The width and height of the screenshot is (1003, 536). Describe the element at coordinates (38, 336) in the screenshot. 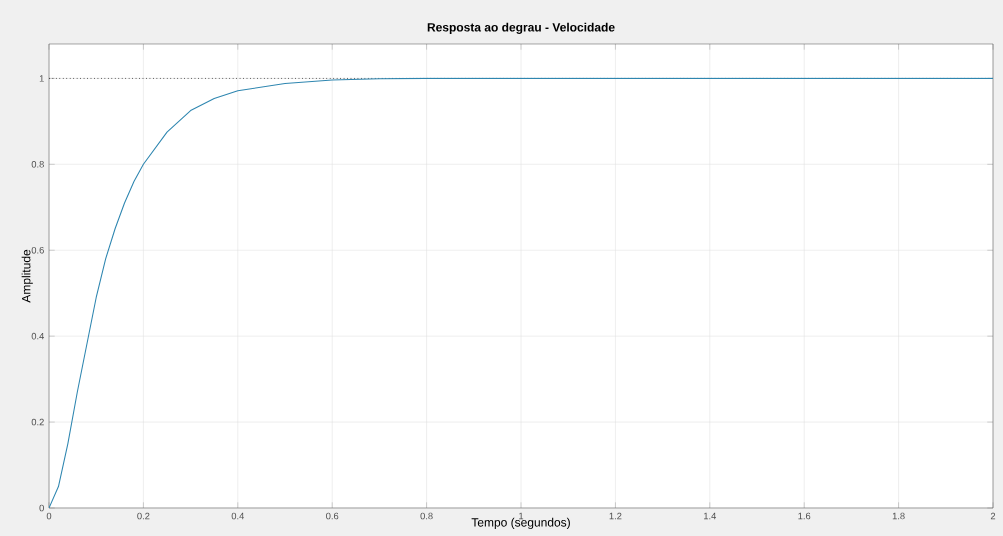

I see `y-tick-label: 0.4` at that location.